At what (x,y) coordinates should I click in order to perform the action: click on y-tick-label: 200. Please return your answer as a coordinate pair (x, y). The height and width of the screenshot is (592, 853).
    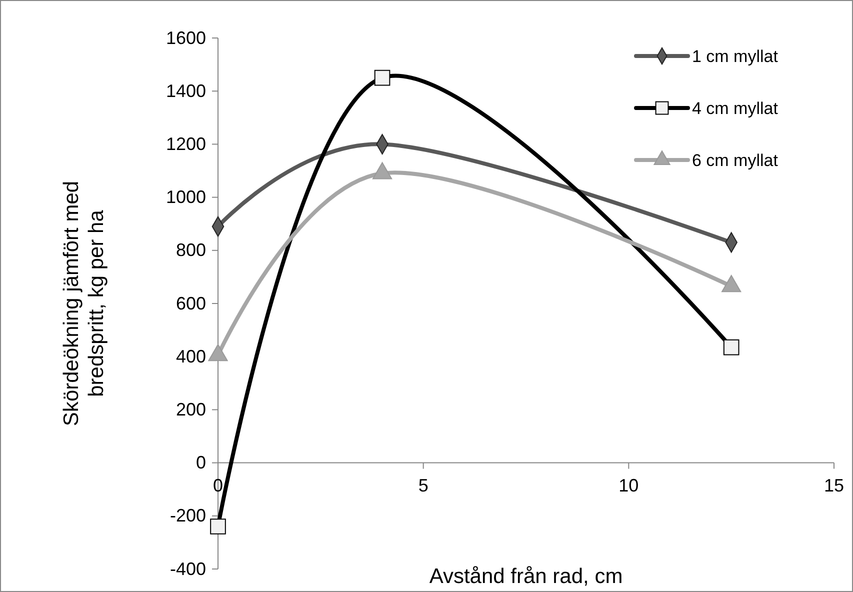
    Looking at the image, I should click on (191, 409).